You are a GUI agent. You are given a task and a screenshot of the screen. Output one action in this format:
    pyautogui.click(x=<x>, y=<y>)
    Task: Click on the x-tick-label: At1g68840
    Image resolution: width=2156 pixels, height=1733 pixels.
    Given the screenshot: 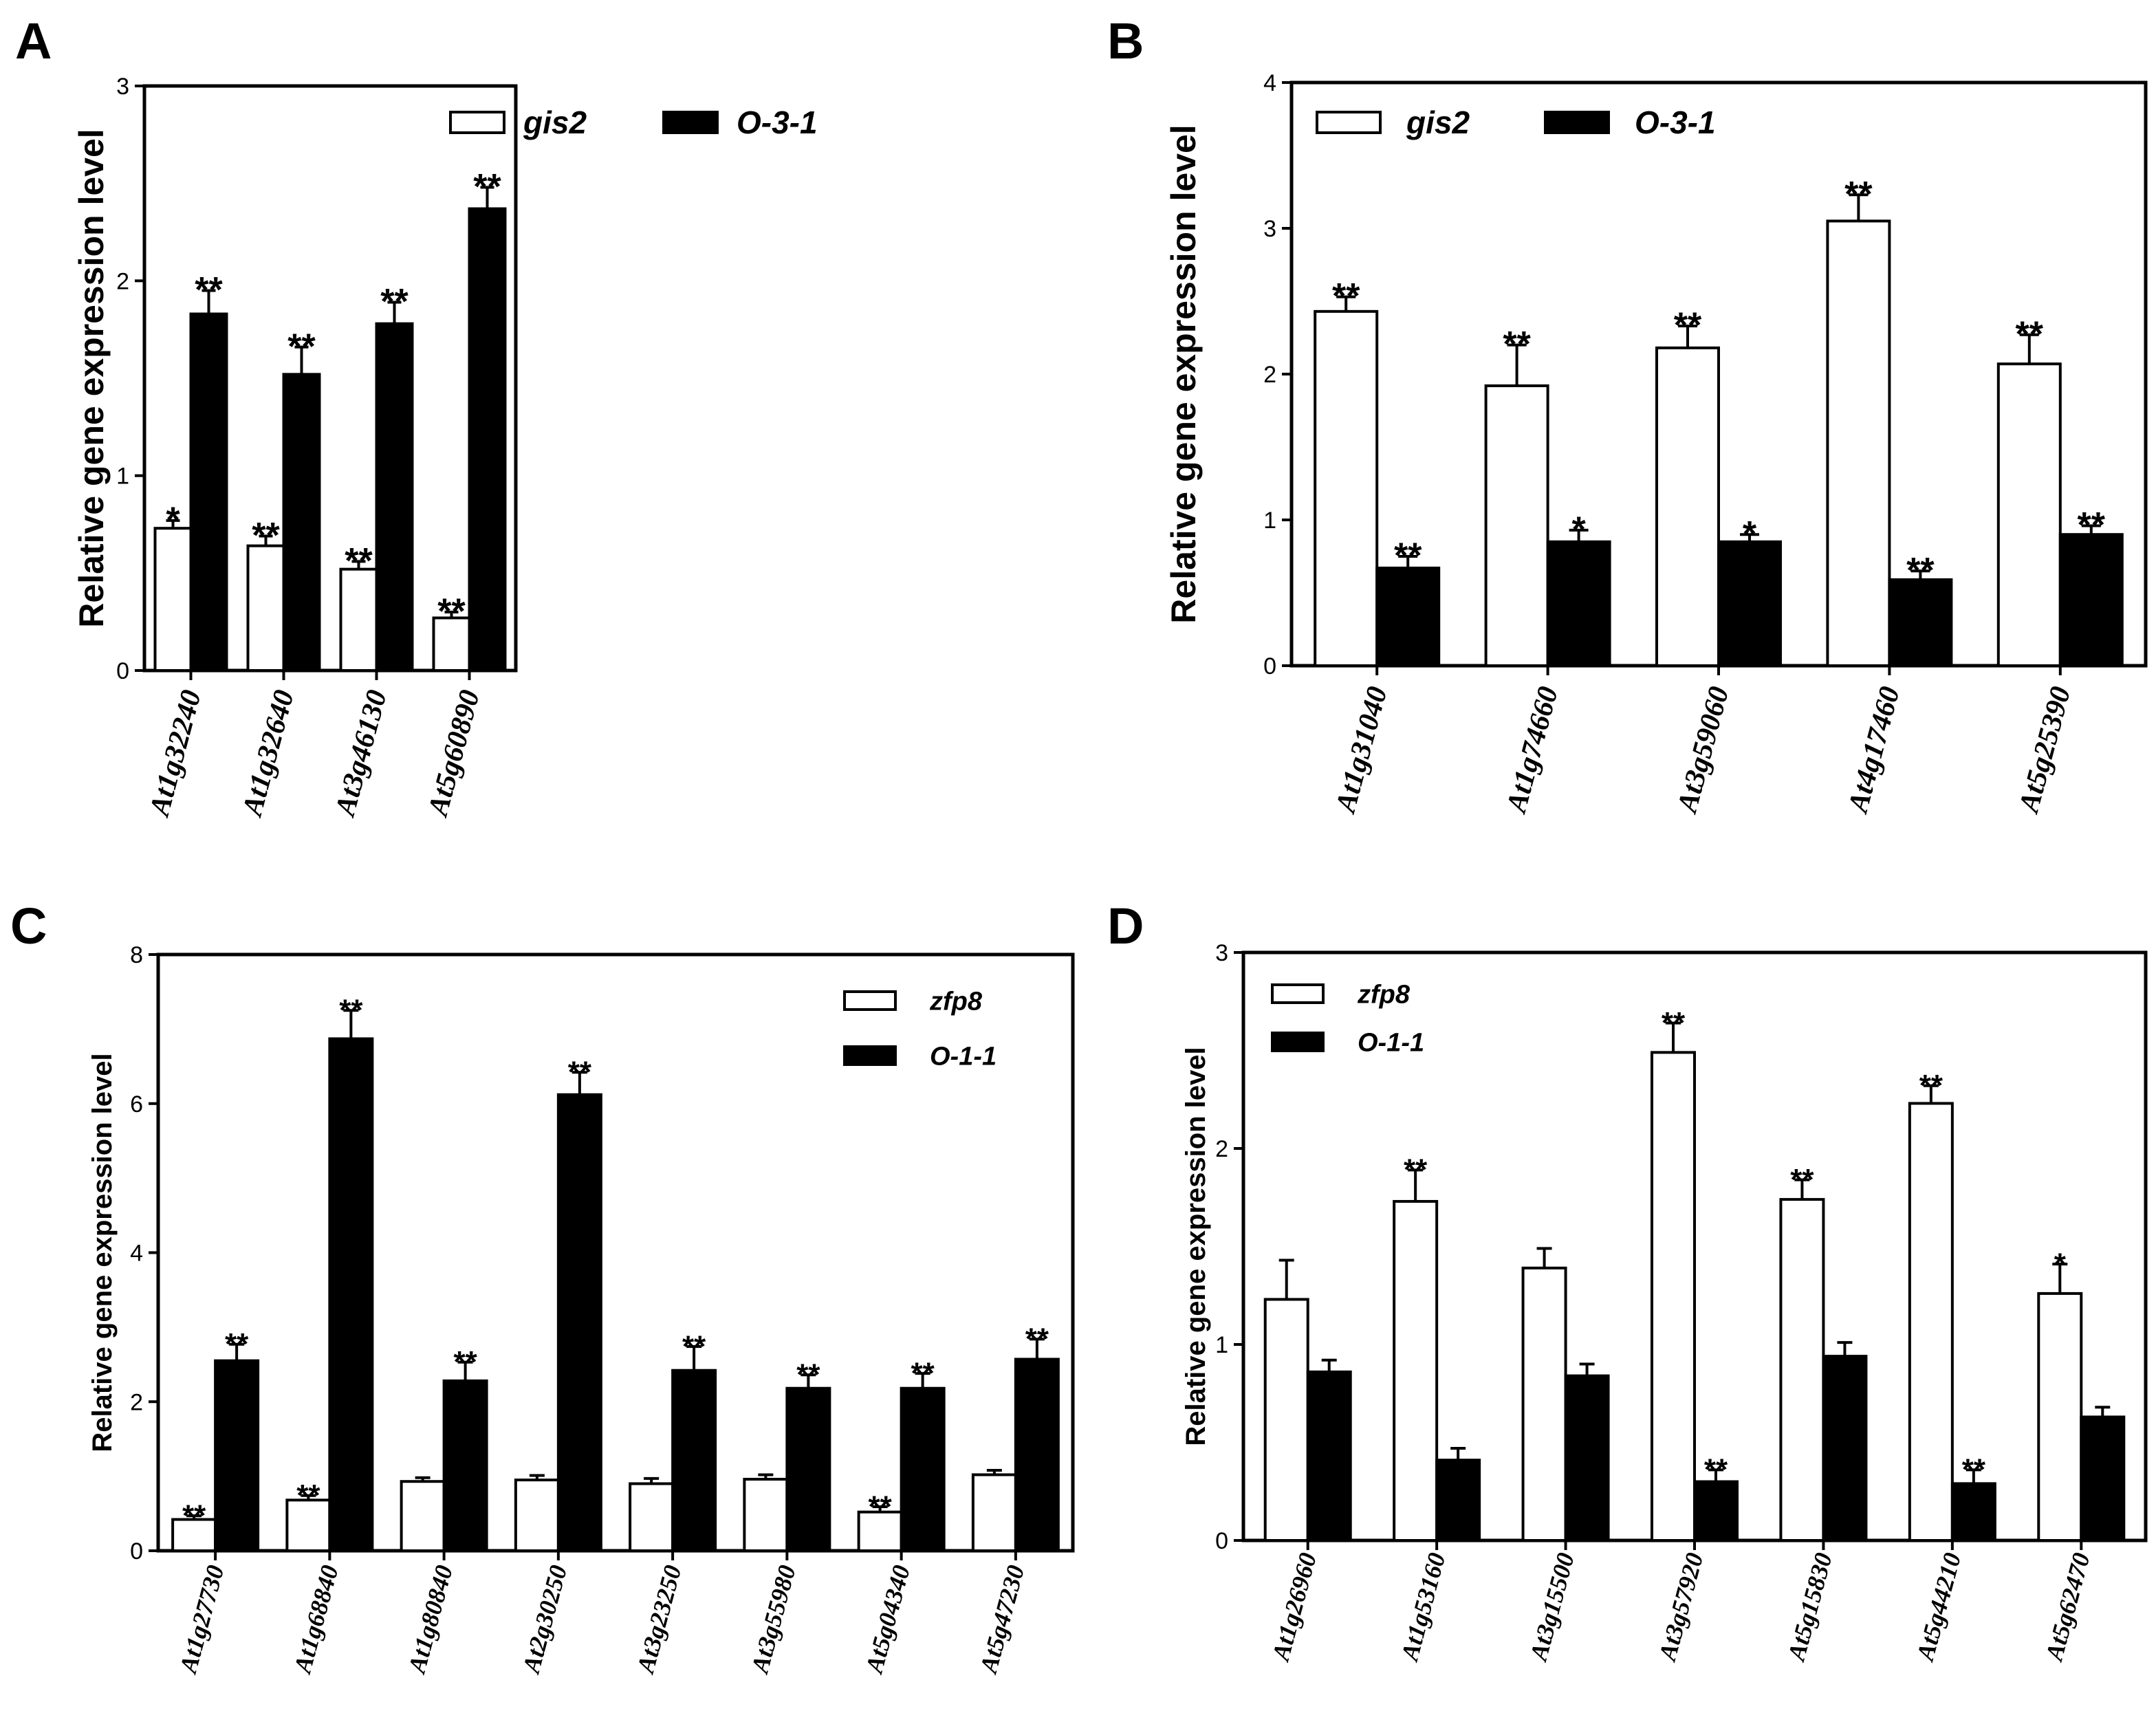 What is the action you would take?
    pyautogui.click(x=316, y=1620)
    